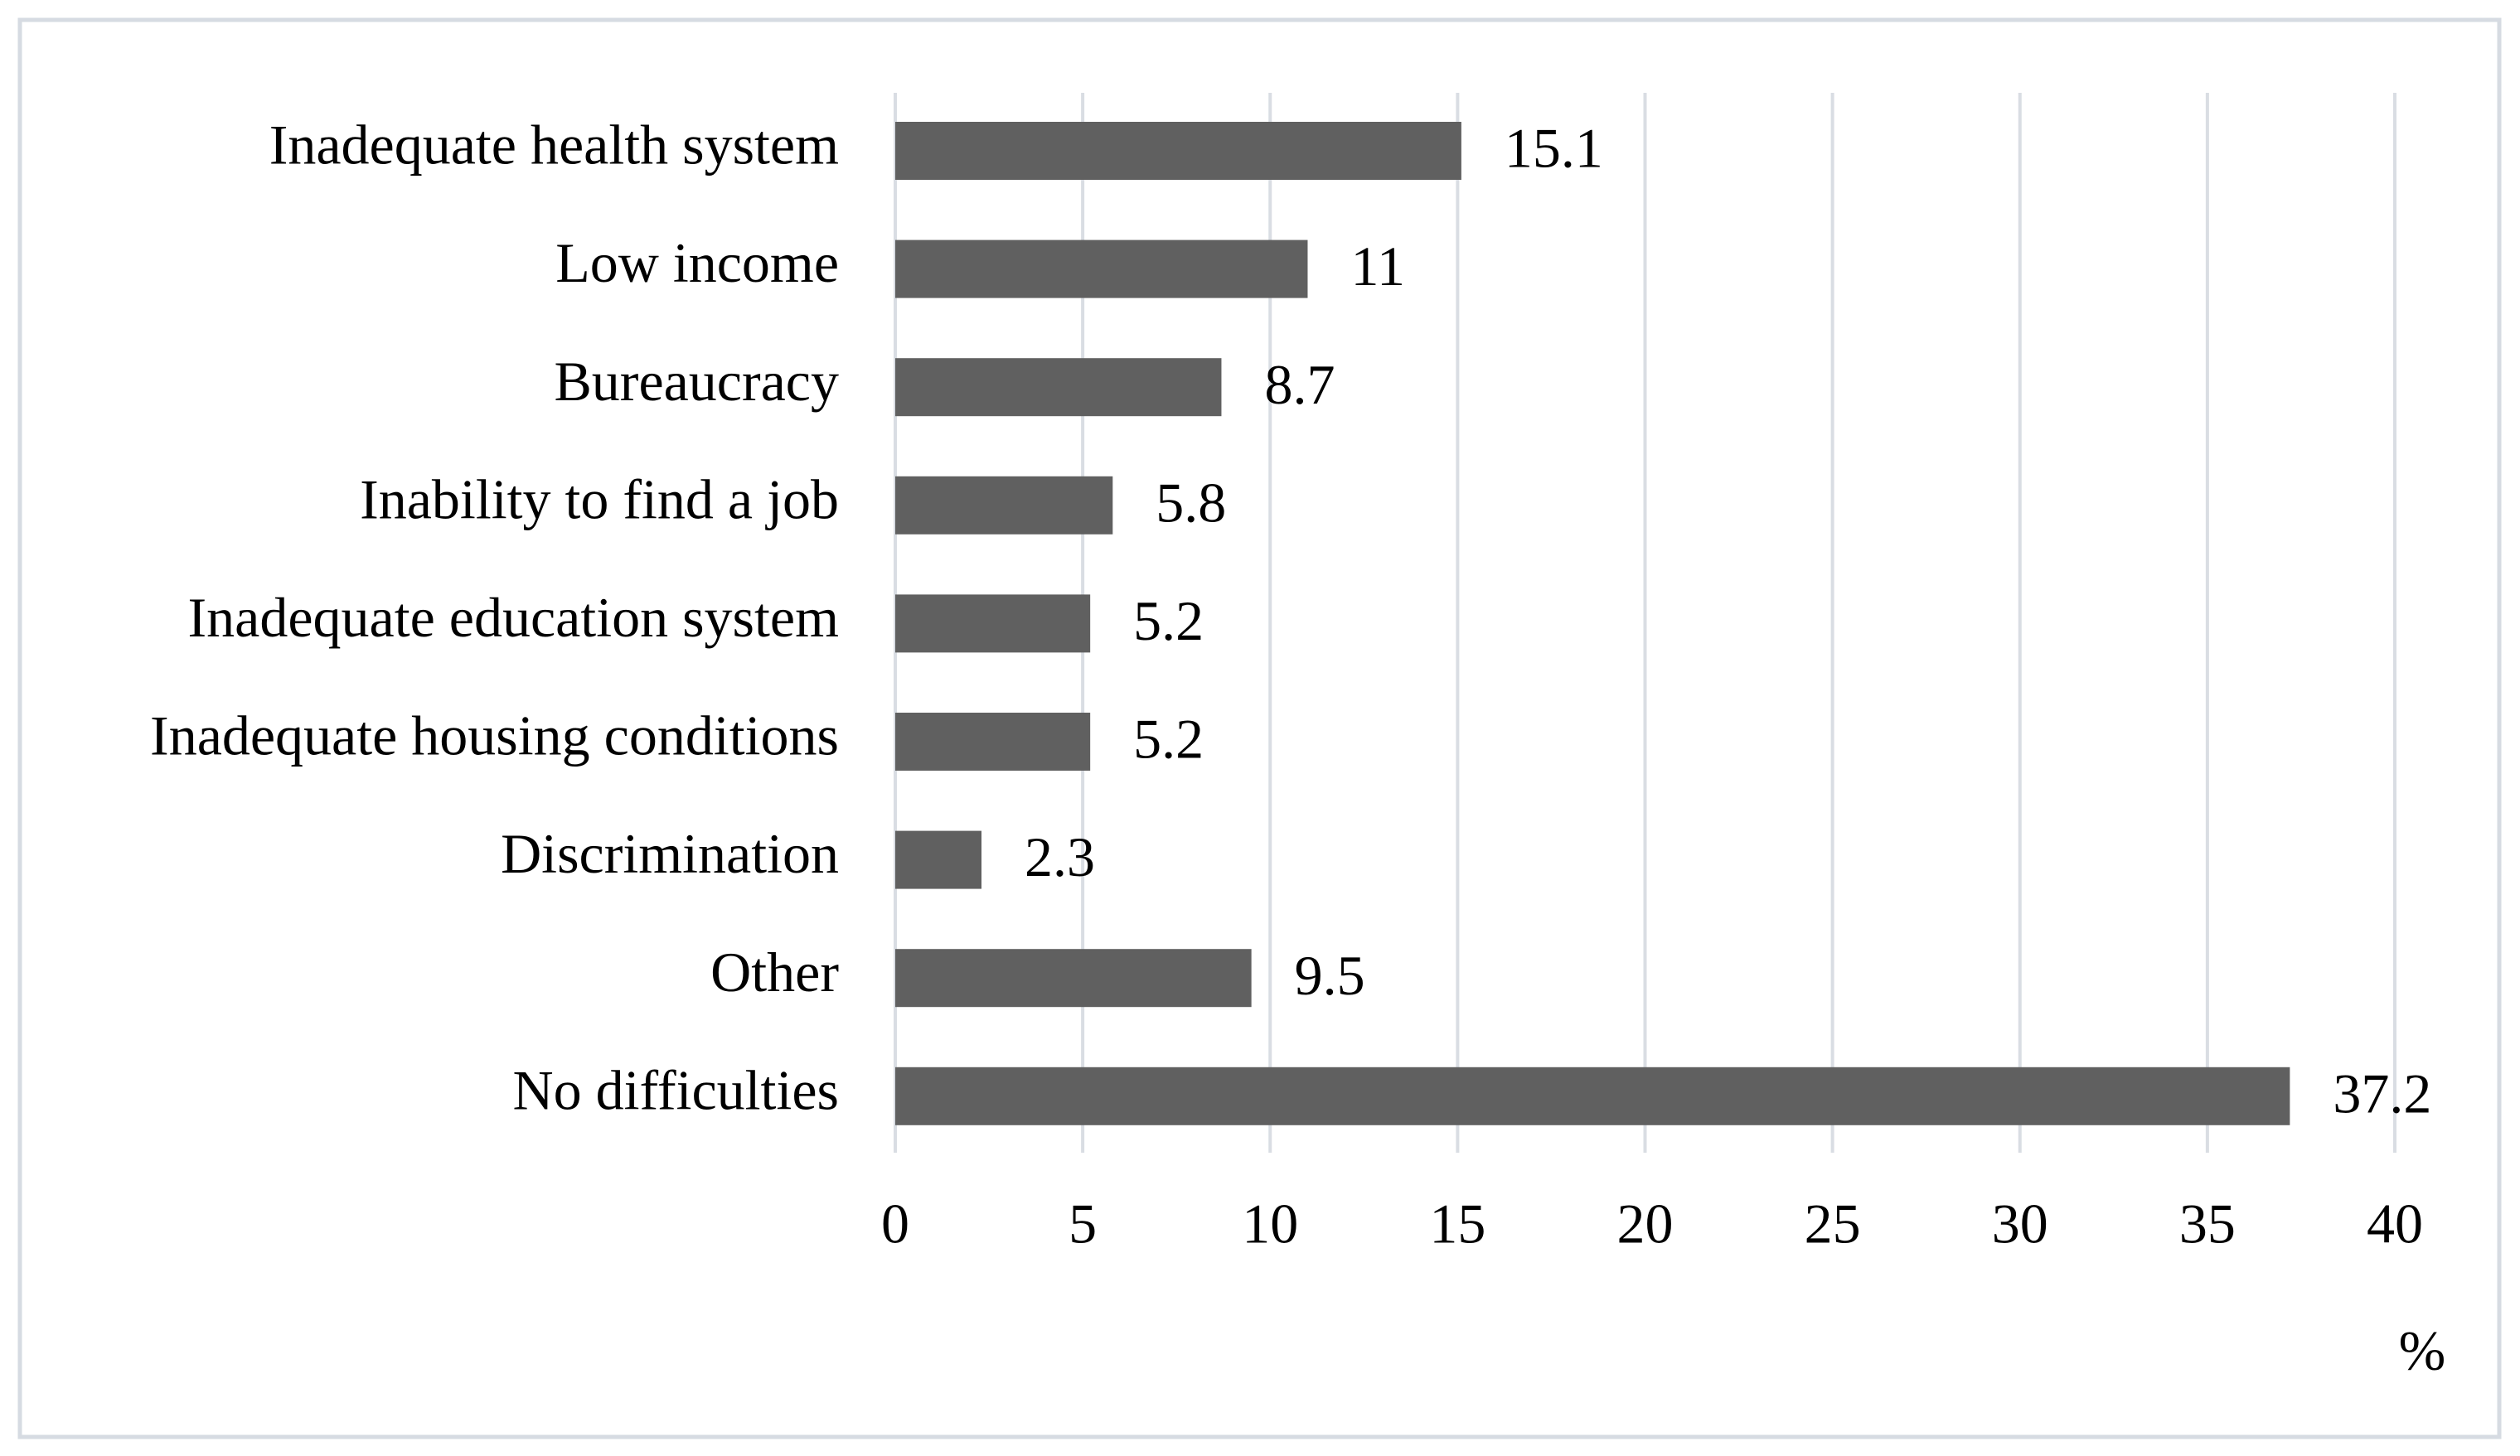 The width and height of the screenshot is (2520, 1456). What do you see at coordinates (670, 853) in the screenshot?
I see `y-tick-label: Discrimination` at bounding box center [670, 853].